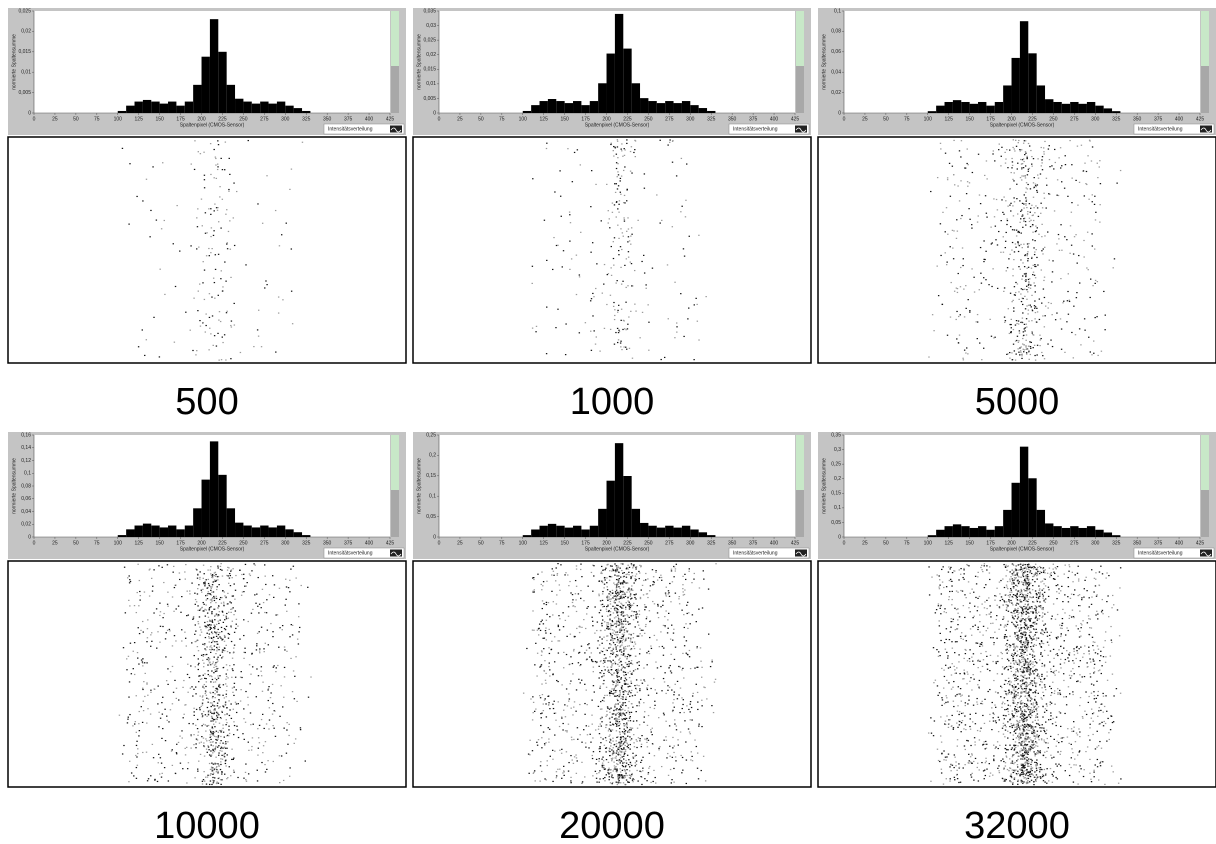 This screenshot has width=1216, height=844. What do you see at coordinates (24, 52) in the screenshot?
I see `y-tick-label: 0,015` at bounding box center [24, 52].